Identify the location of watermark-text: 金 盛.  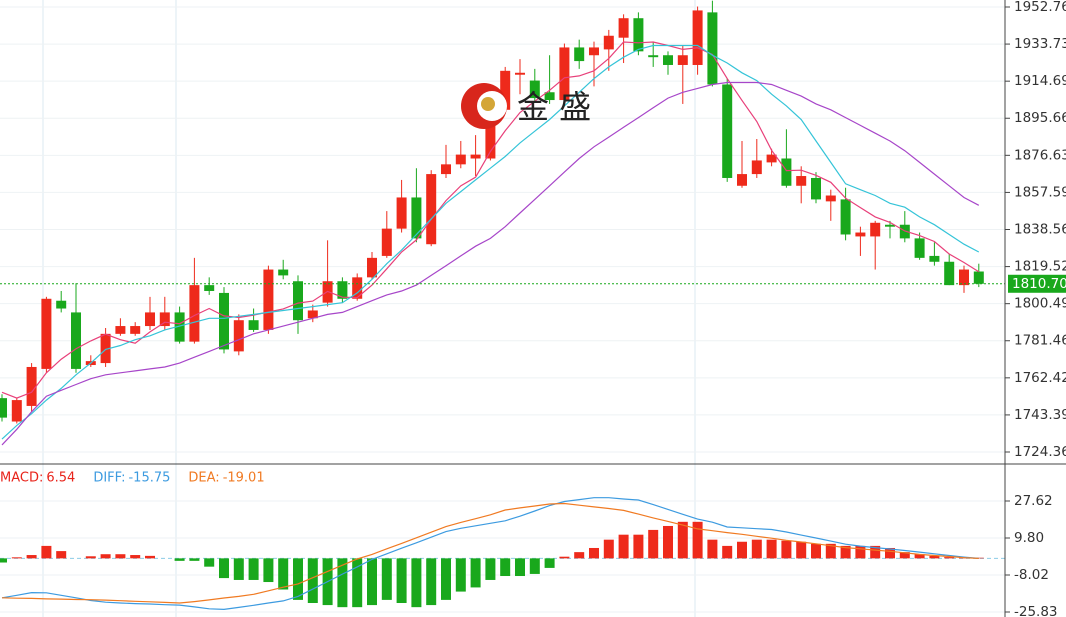
(554, 107).